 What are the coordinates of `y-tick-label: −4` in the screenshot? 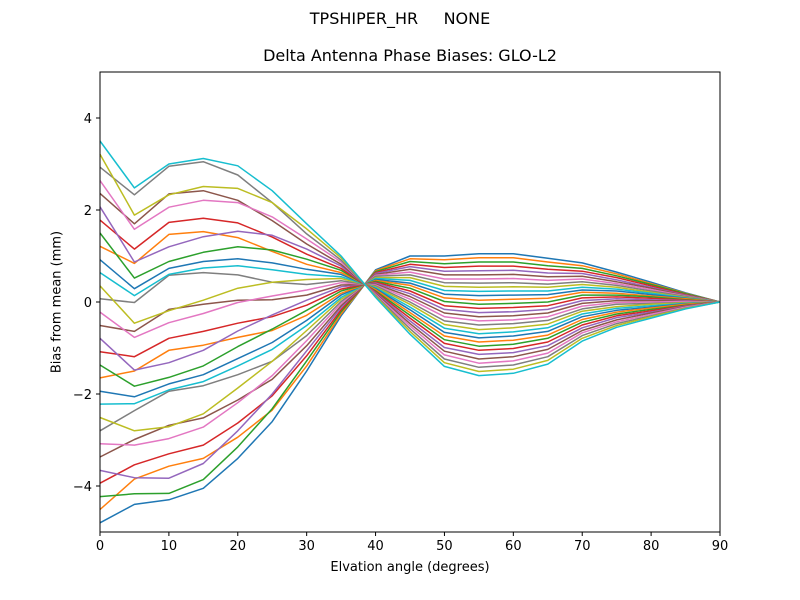 It's located at (82, 487).